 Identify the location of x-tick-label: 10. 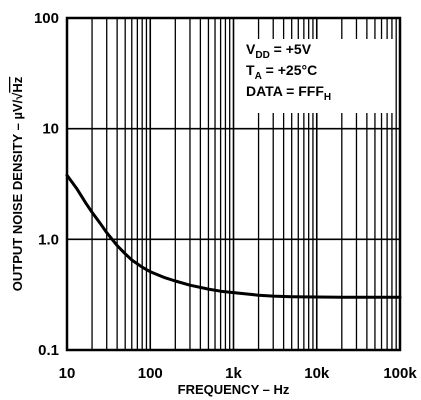
(67, 373).